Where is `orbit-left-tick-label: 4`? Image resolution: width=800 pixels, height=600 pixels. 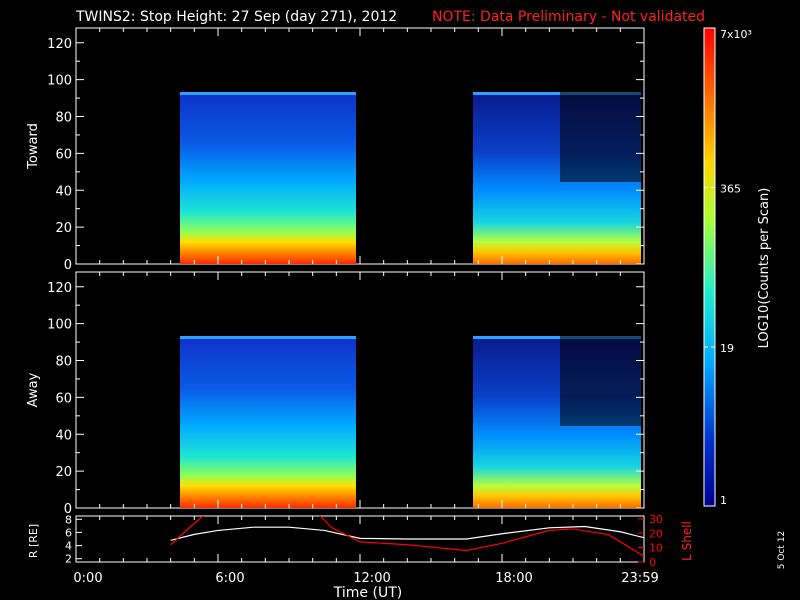 orbit-left-tick-label: 4 is located at coordinates (68, 546).